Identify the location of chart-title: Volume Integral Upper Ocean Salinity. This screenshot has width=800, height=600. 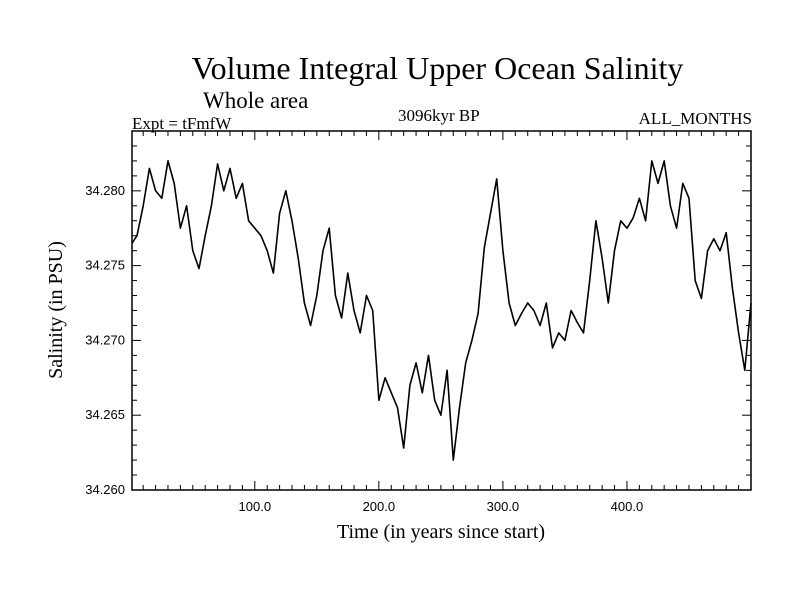
(437, 68).